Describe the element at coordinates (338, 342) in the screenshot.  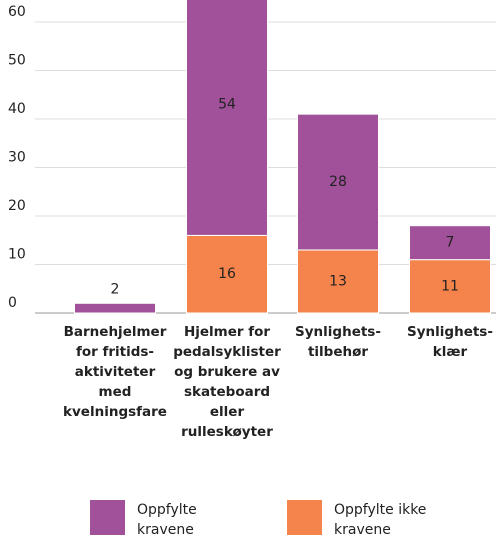
I see `x-tick-label: Synlighets-tilbehør` at that location.